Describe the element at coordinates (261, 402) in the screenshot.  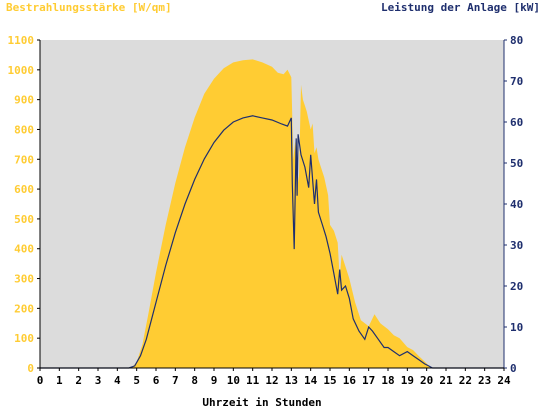
I see `x-axis-label: Uhrzeit in Stunden` at that location.